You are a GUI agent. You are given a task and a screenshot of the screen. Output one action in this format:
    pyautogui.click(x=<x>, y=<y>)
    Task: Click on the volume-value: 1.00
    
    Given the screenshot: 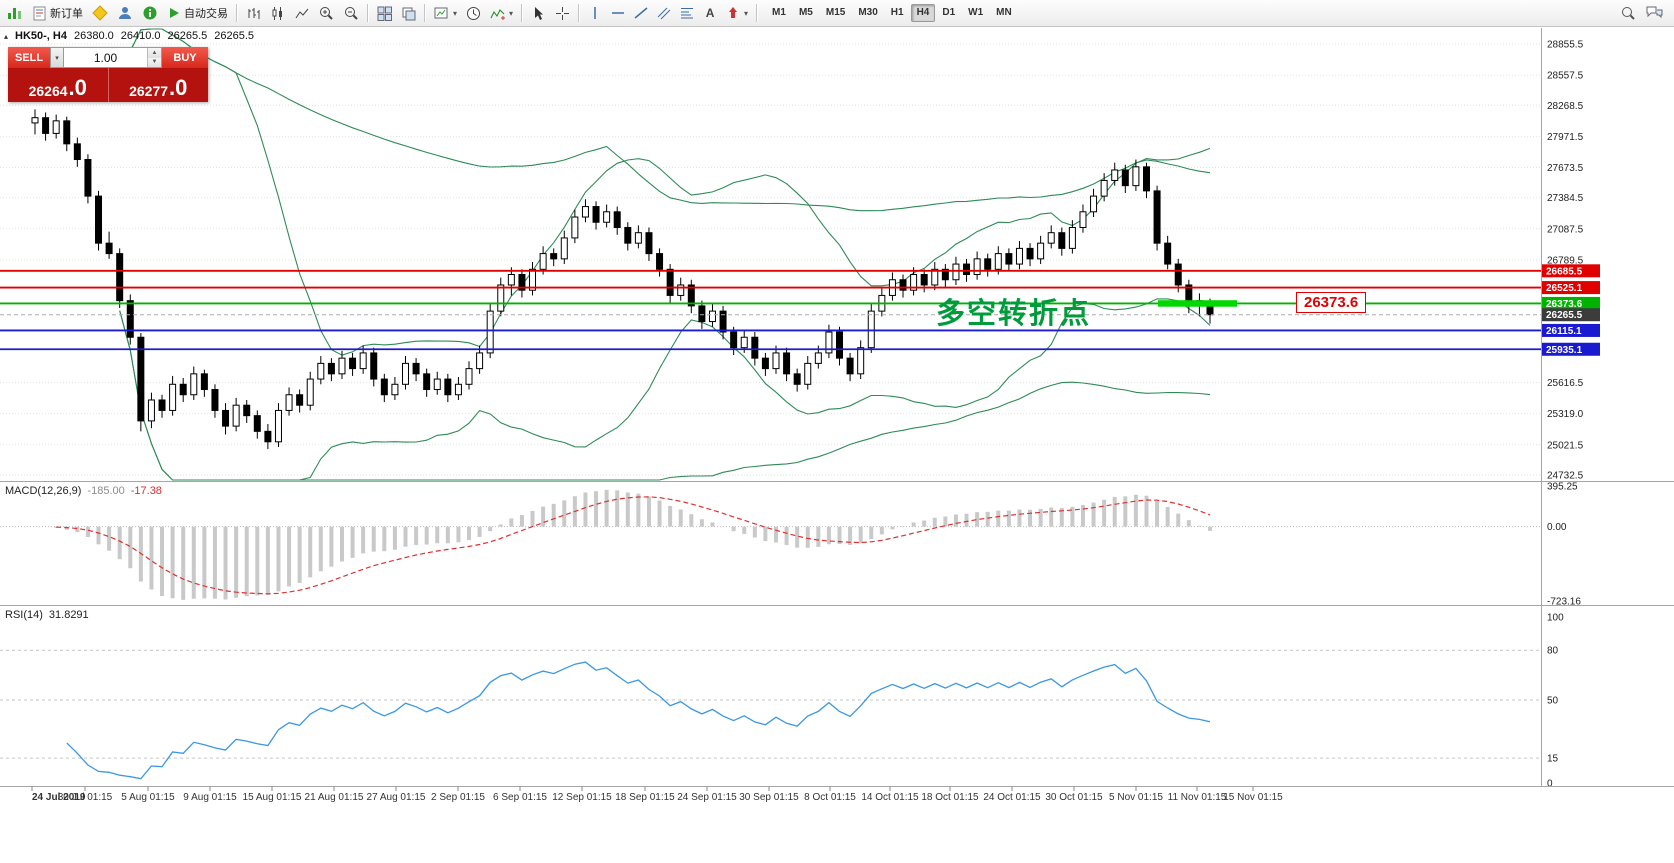 What is the action you would take?
    pyautogui.click(x=105, y=57)
    